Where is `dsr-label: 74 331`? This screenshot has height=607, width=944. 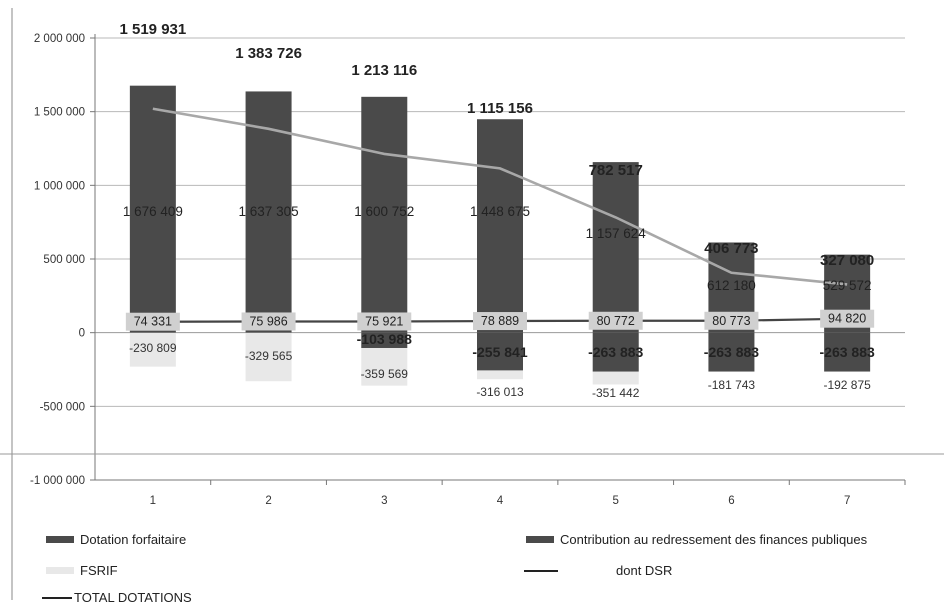
dsr-label: 74 331 is located at coordinates (153, 322).